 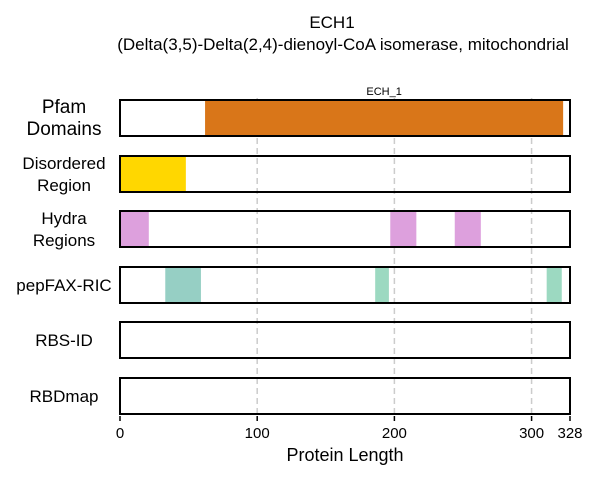 I want to click on chart-title: ECH1, so click(x=331, y=22).